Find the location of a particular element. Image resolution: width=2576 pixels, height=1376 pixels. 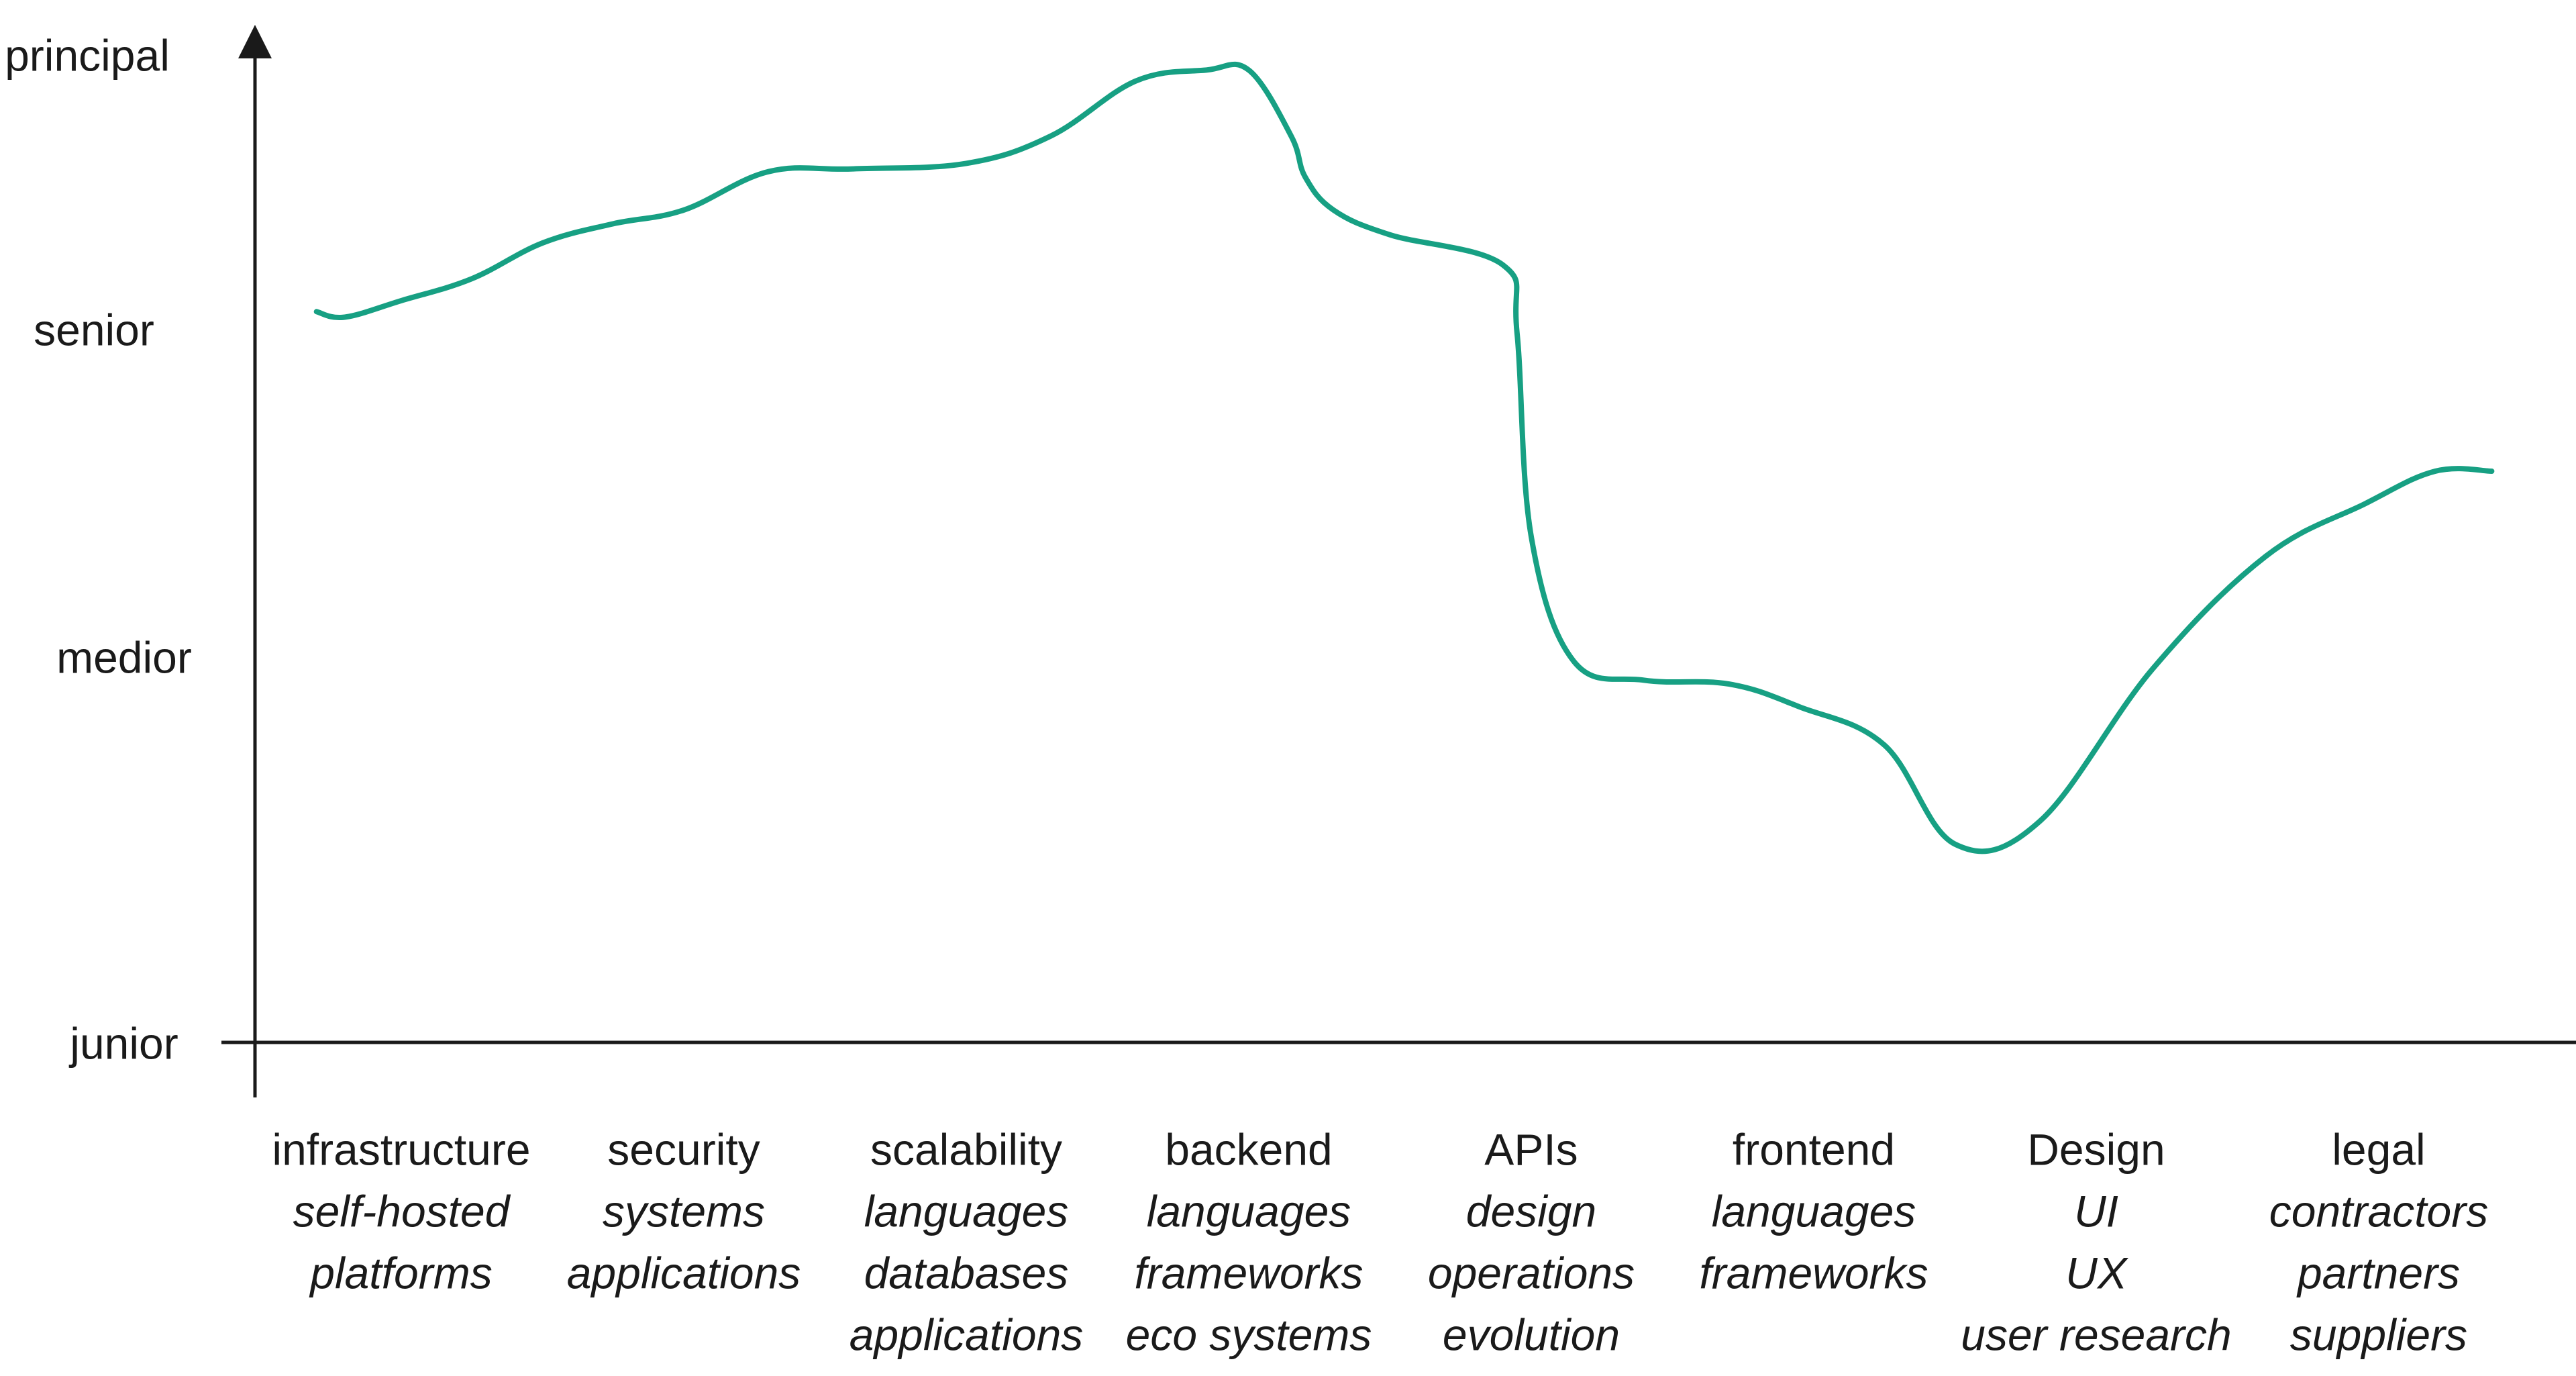

y-axis-labels: junior medior senior principal is located at coordinates (98, 549).